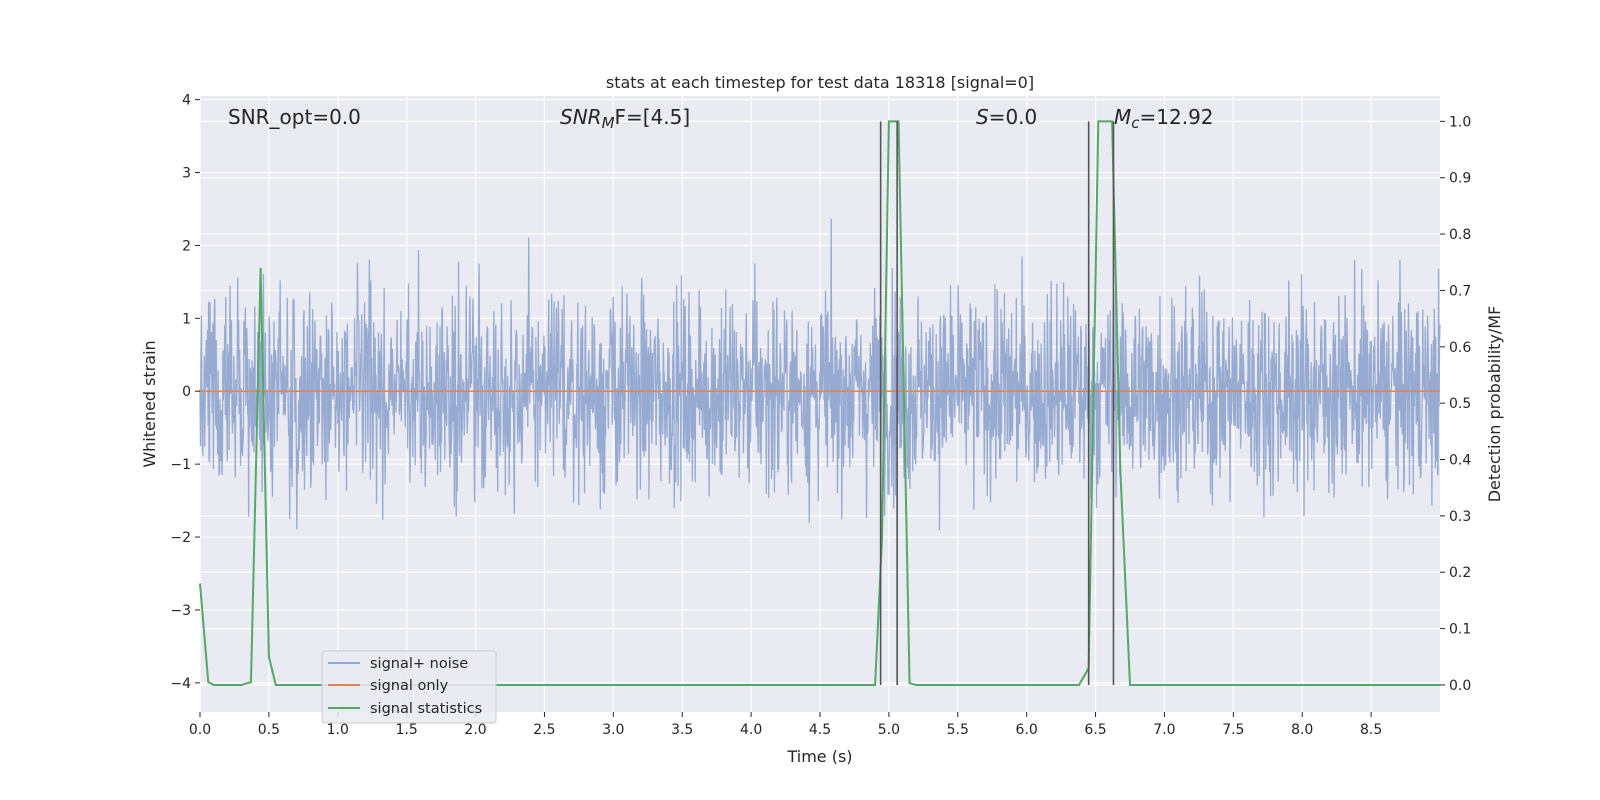 Image resolution: width=1600 pixels, height=800 pixels. I want to click on y-tick-label: −3, so click(180, 611).